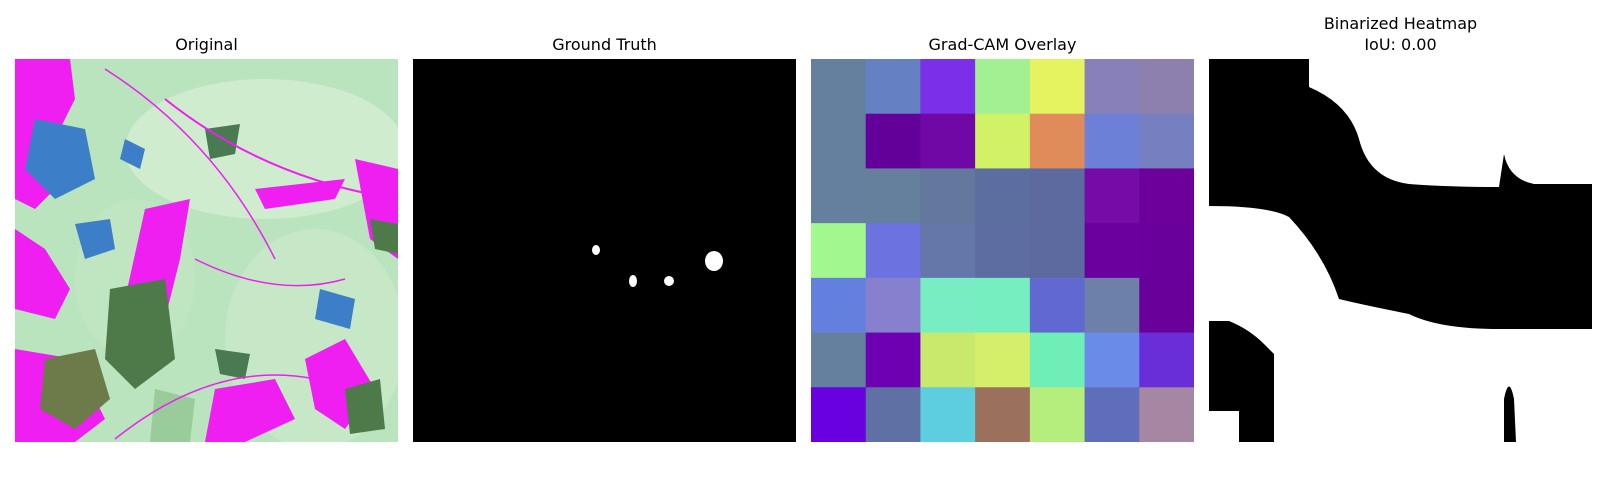 The width and height of the screenshot is (1600, 500). Describe the element at coordinates (1002, 44) in the screenshot. I see `gradcam-title: Grad-CAM Overlay` at that location.